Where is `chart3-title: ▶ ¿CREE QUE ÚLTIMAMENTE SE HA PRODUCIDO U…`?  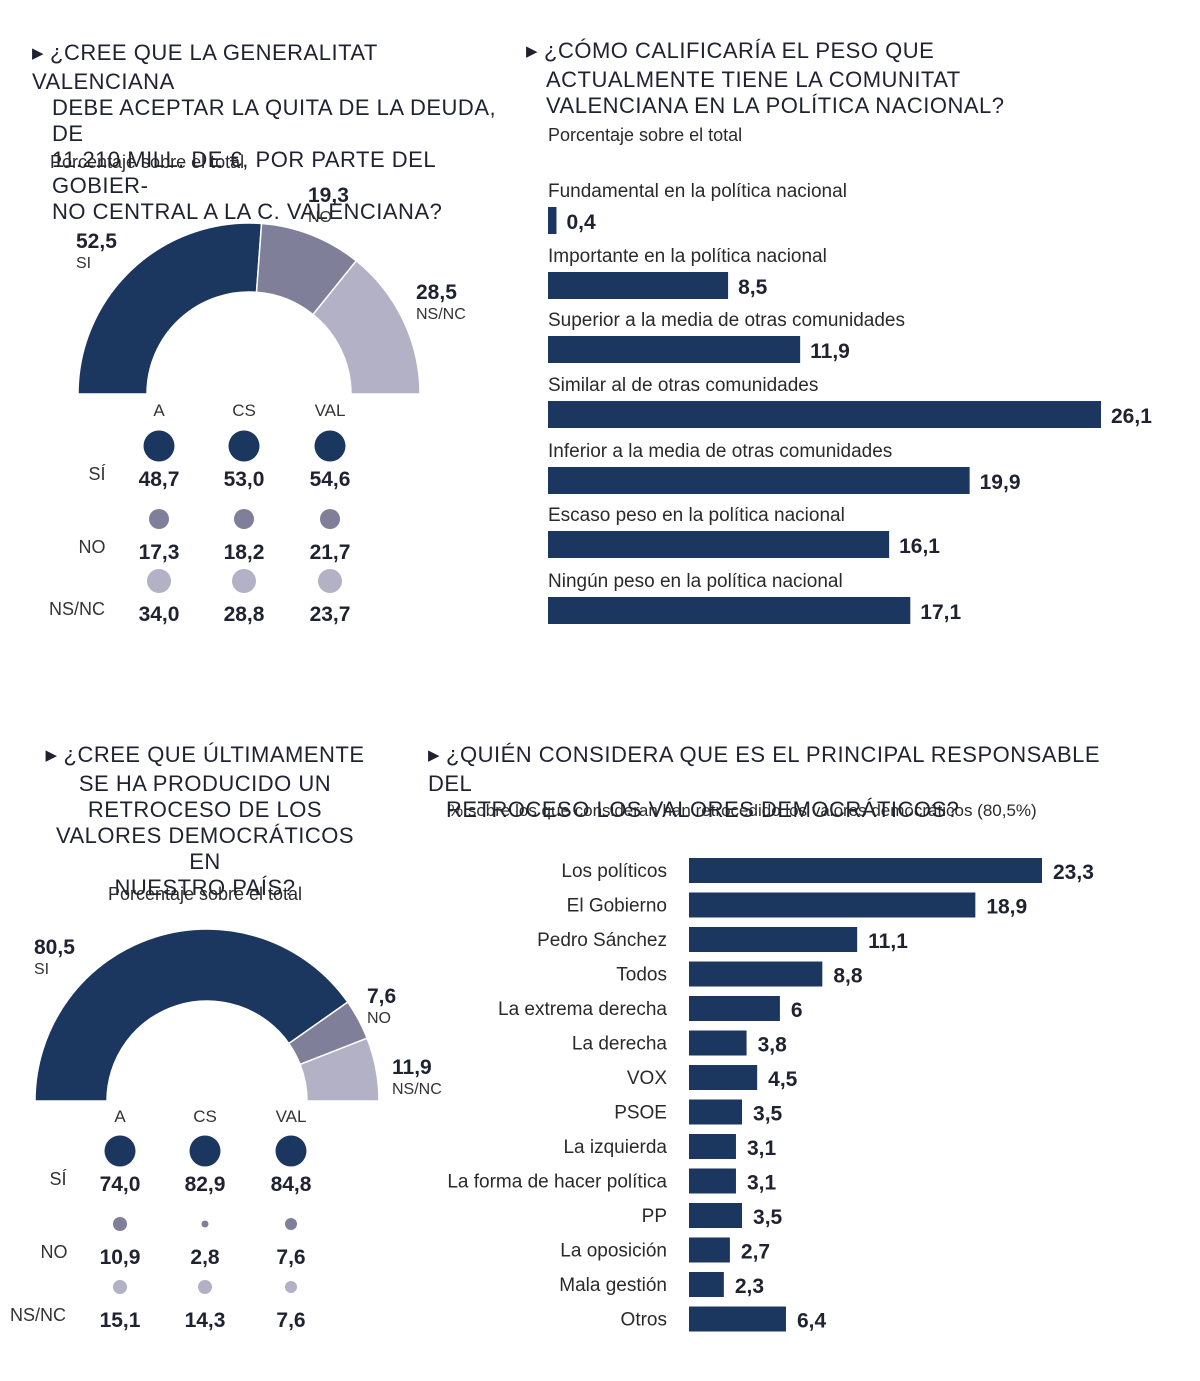 chart3-title: ▶ ¿CREE QUE ÚLTIMAMENTE SE HA PRODUCIDO U… is located at coordinates (205, 821).